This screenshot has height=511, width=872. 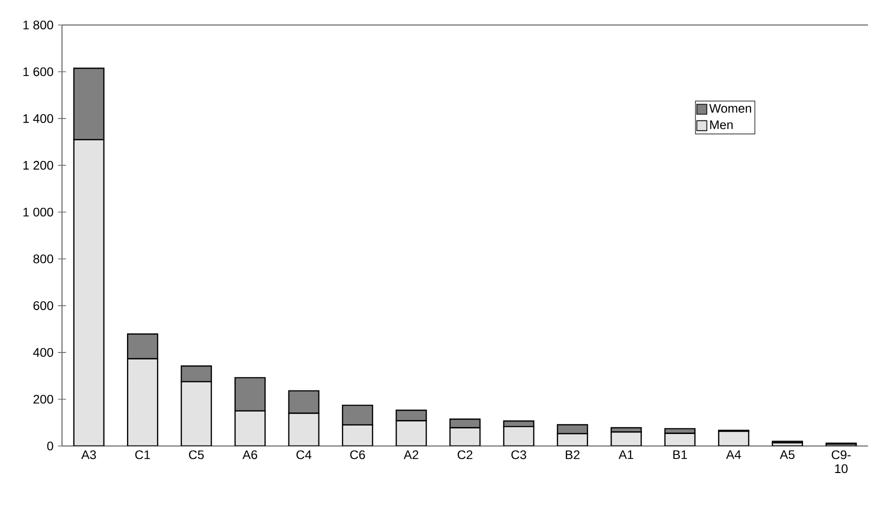 What do you see at coordinates (43, 399) in the screenshot?
I see `y-tick-label: 200` at bounding box center [43, 399].